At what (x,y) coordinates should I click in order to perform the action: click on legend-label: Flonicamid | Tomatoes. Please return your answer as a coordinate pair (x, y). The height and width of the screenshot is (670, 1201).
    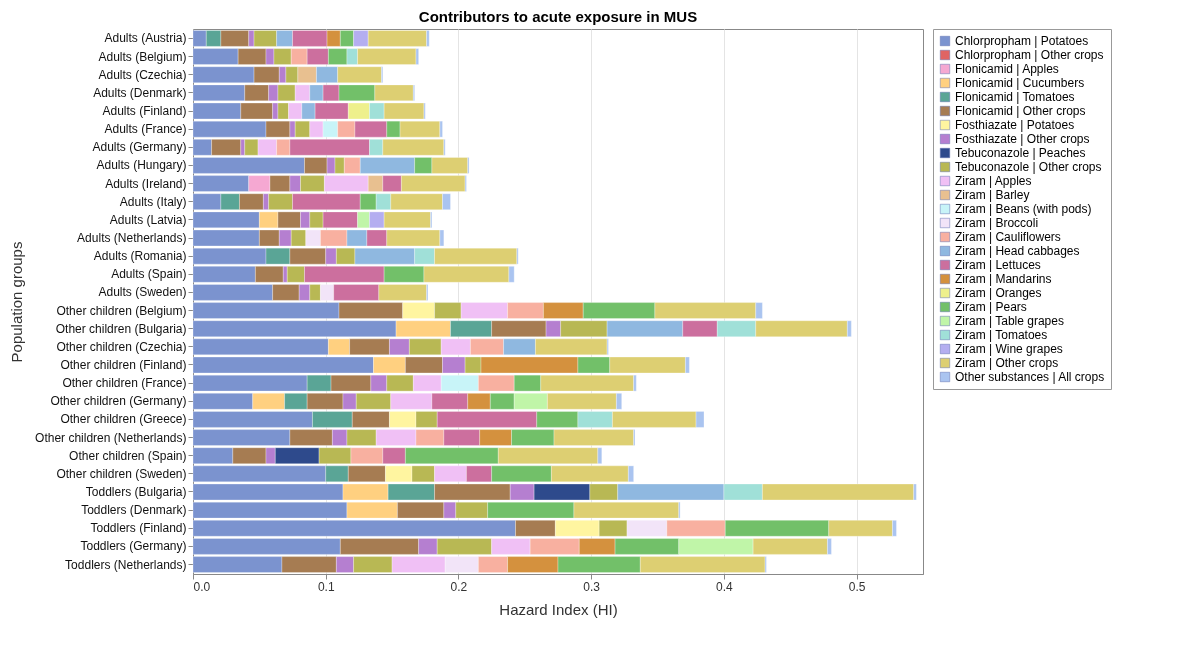
    Looking at the image, I should click on (1015, 97).